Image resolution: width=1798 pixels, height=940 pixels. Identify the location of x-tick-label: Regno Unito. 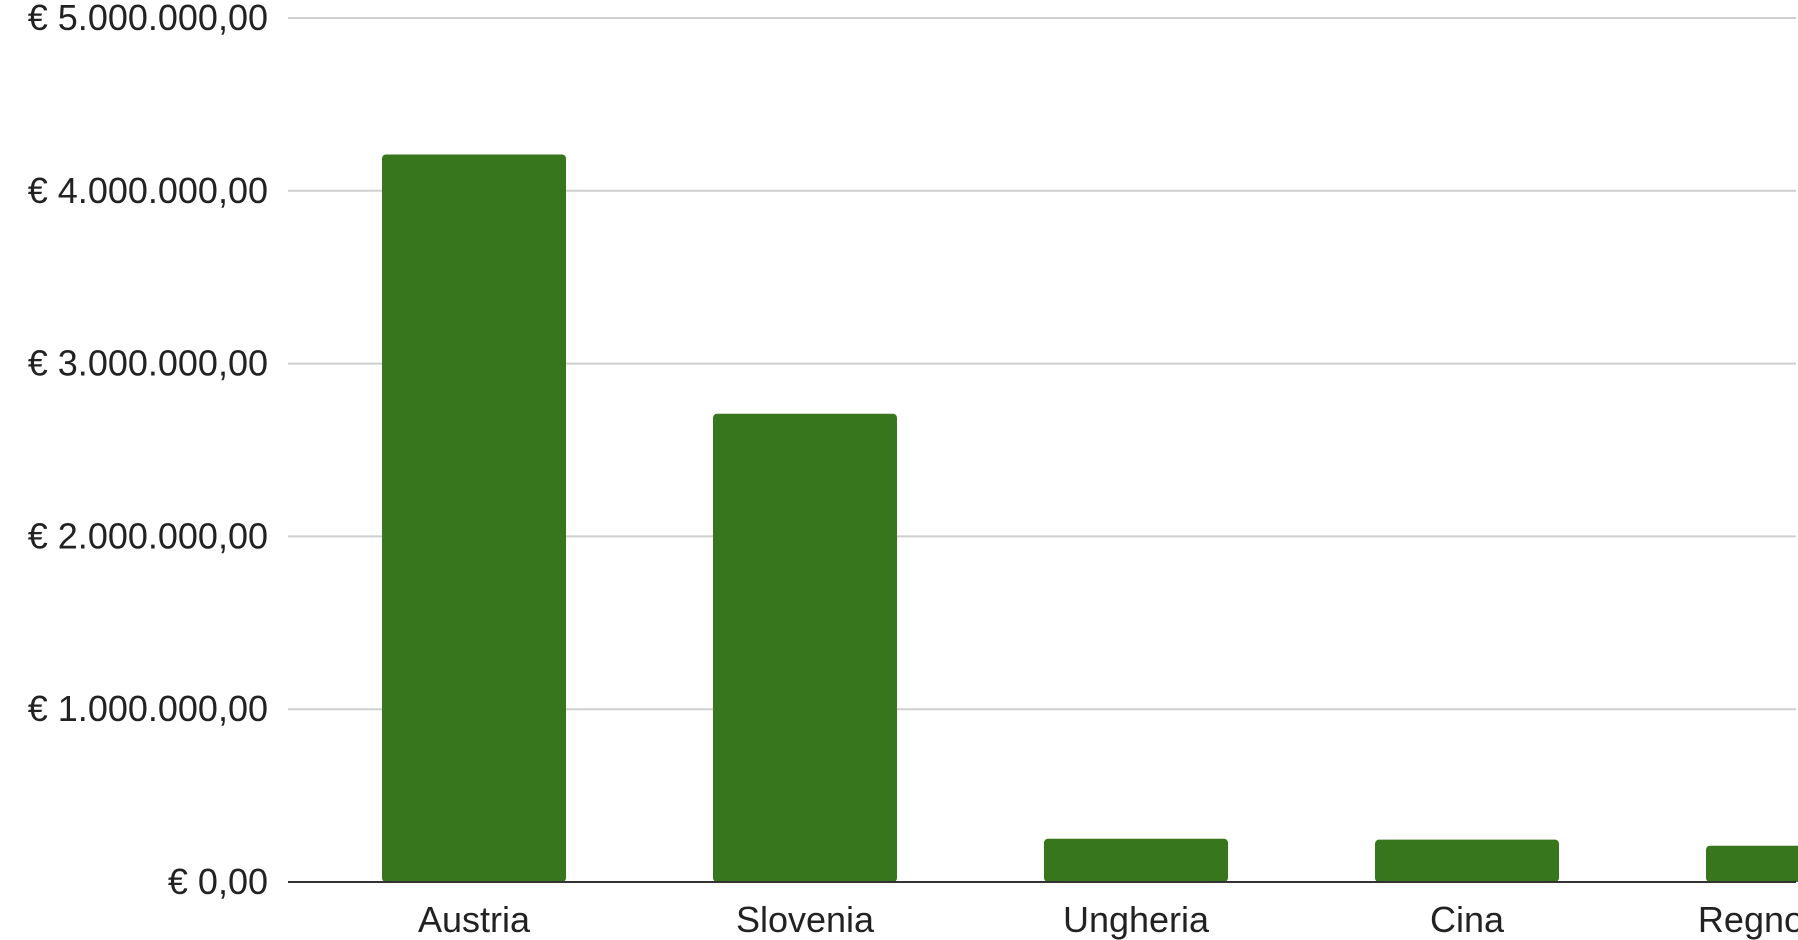
(1748, 919).